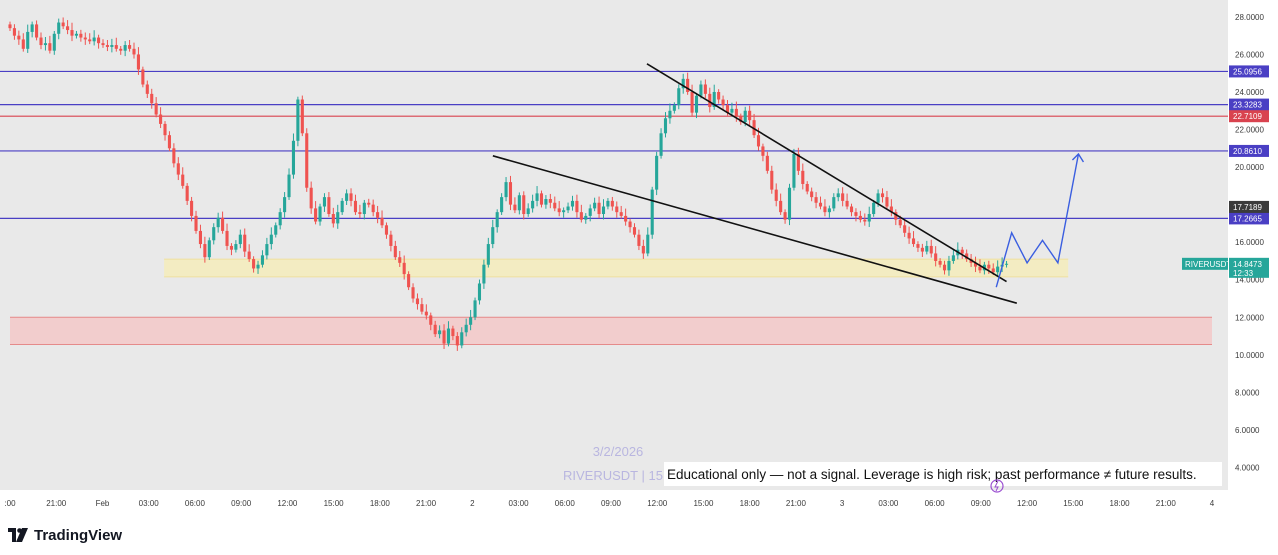 This screenshot has width=1278, height=555. What do you see at coordinates (997, 486) in the screenshot?
I see `lightning-icon` at bounding box center [997, 486].